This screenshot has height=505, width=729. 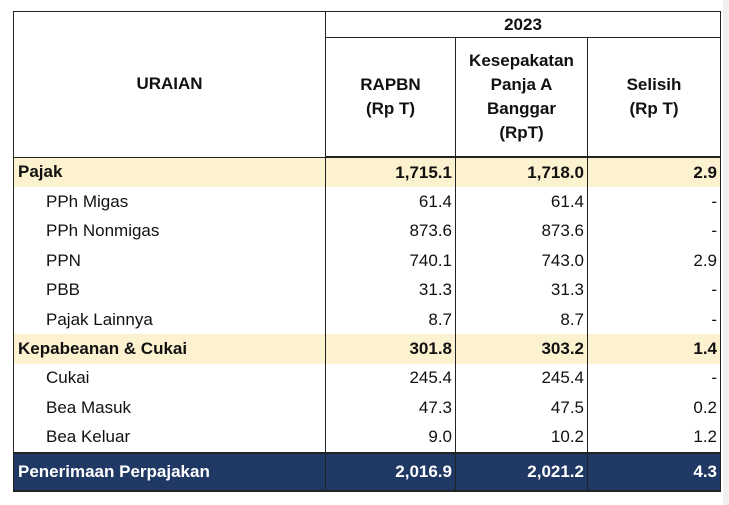 What do you see at coordinates (521, 60) in the screenshot?
I see `header-kesepakatan-line1: Kesepakatan` at bounding box center [521, 60].